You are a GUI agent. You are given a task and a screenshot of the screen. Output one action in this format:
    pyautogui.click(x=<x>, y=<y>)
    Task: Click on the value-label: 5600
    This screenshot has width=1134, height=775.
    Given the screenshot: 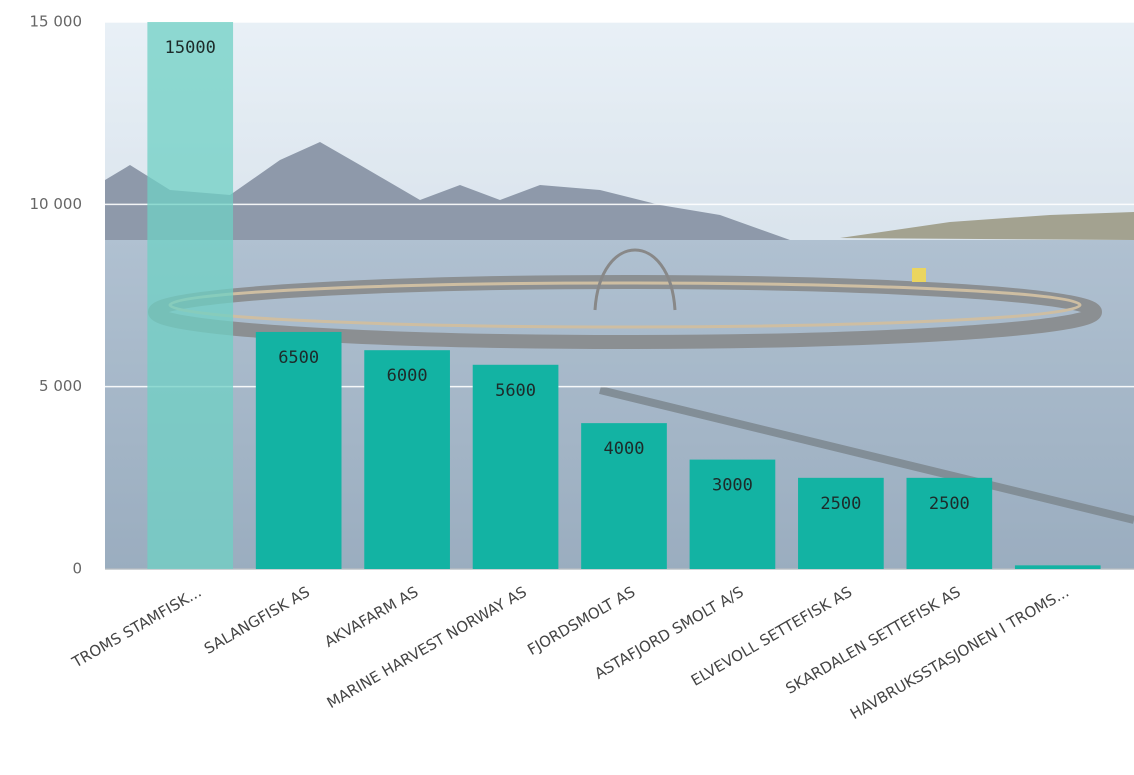 What is the action you would take?
    pyautogui.click(x=515, y=391)
    